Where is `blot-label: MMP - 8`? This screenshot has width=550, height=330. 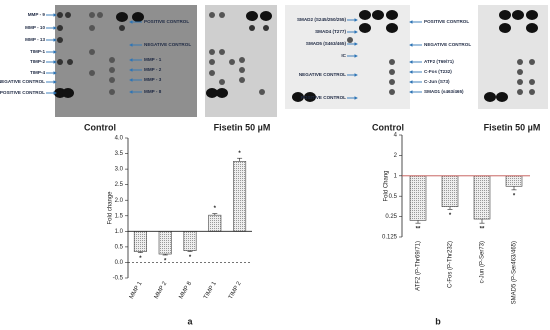
blot-label: MMP - 8 is located at coordinates (153, 91).